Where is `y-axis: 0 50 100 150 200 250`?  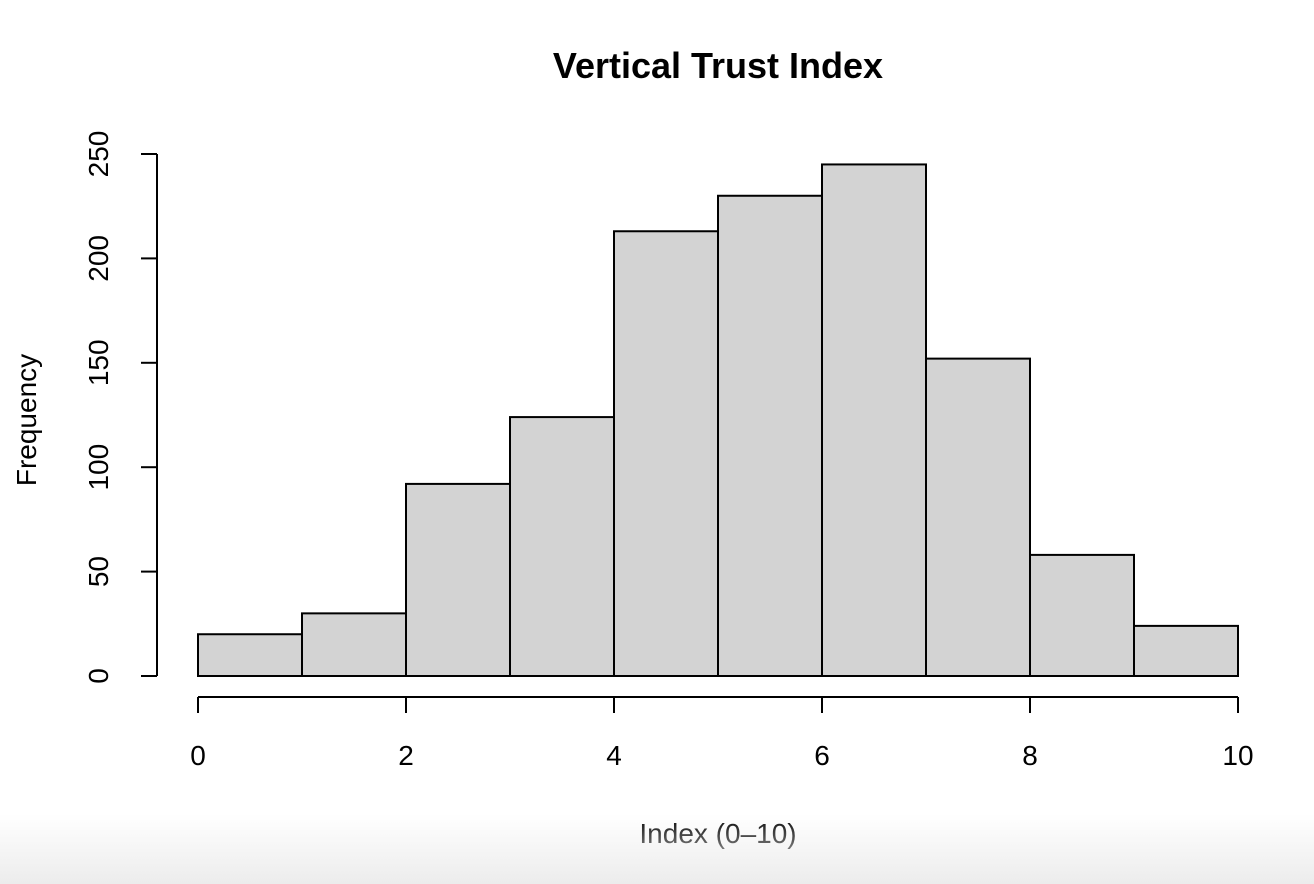
y-axis: 0 50 100 150 200 250 is located at coordinates (120, 407).